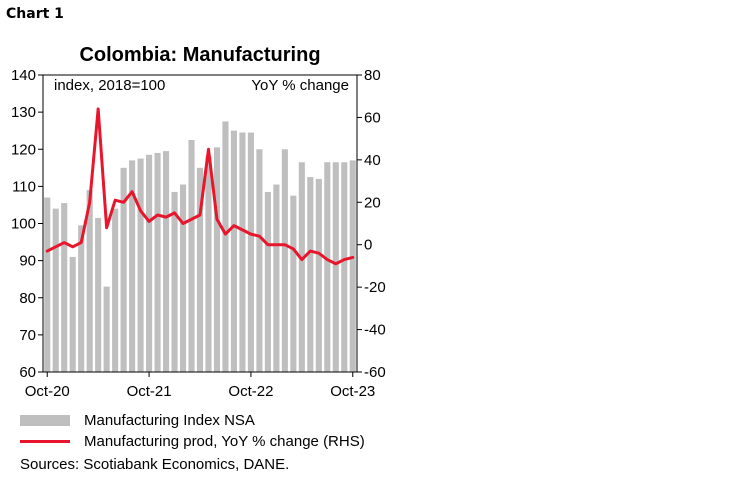 This screenshot has height=483, width=748. Describe the element at coordinates (372, 202) in the screenshot. I see `right-tick-label: 20` at that location.